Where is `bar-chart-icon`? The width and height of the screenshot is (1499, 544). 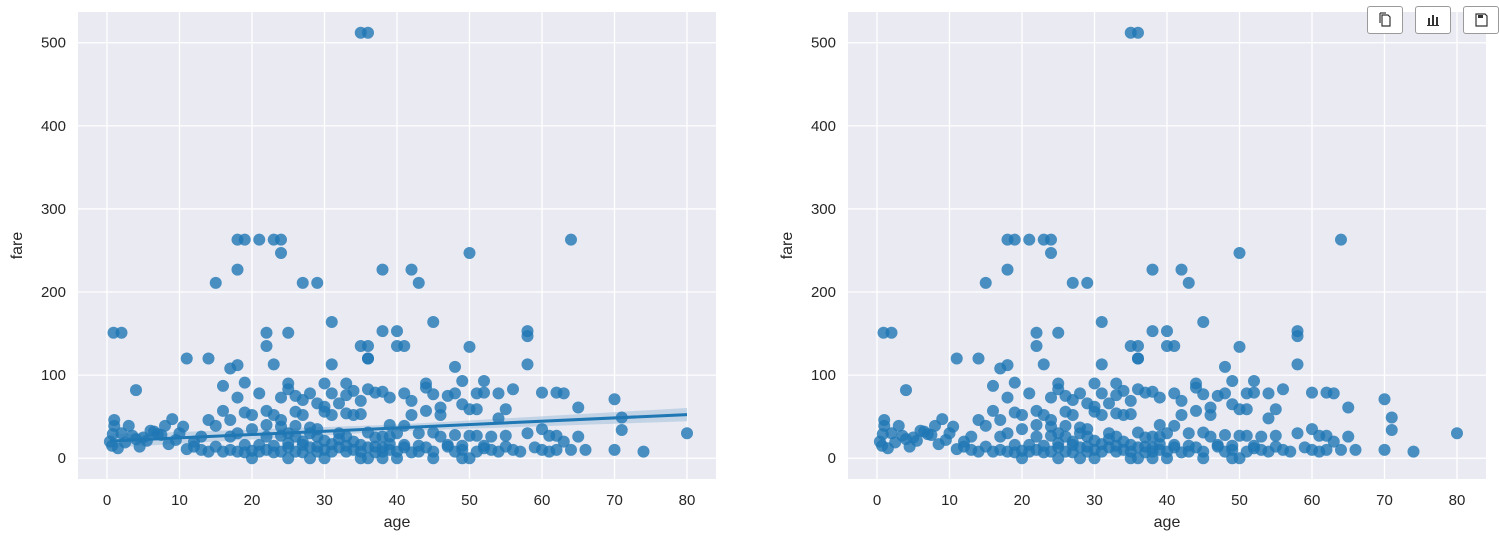
bar-chart-icon is located at coordinates (1433, 20).